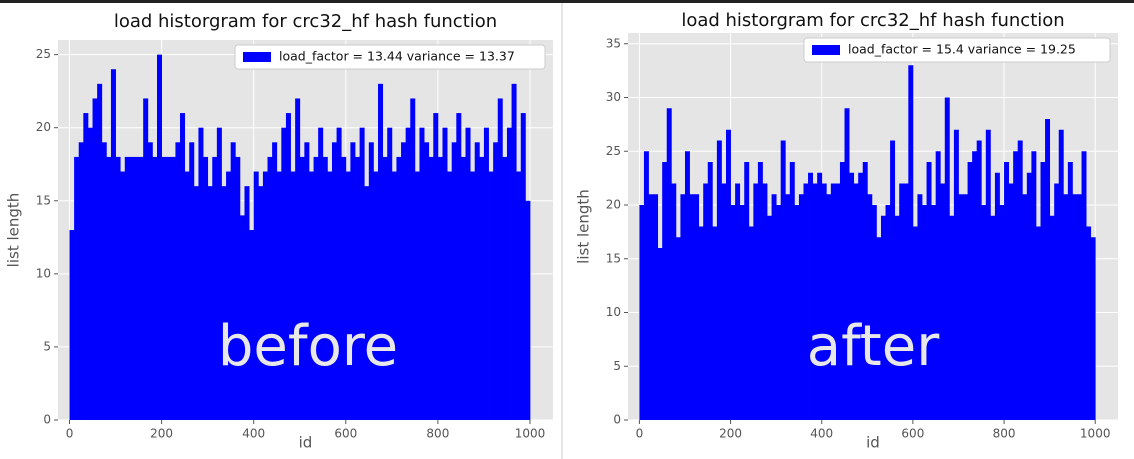 Image resolution: width=1134 pixels, height=459 pixels. What do you see at coordinates (613, 258) in the screenshot?
I see `y-tick-label: 15` at bounding box center [613, 258].